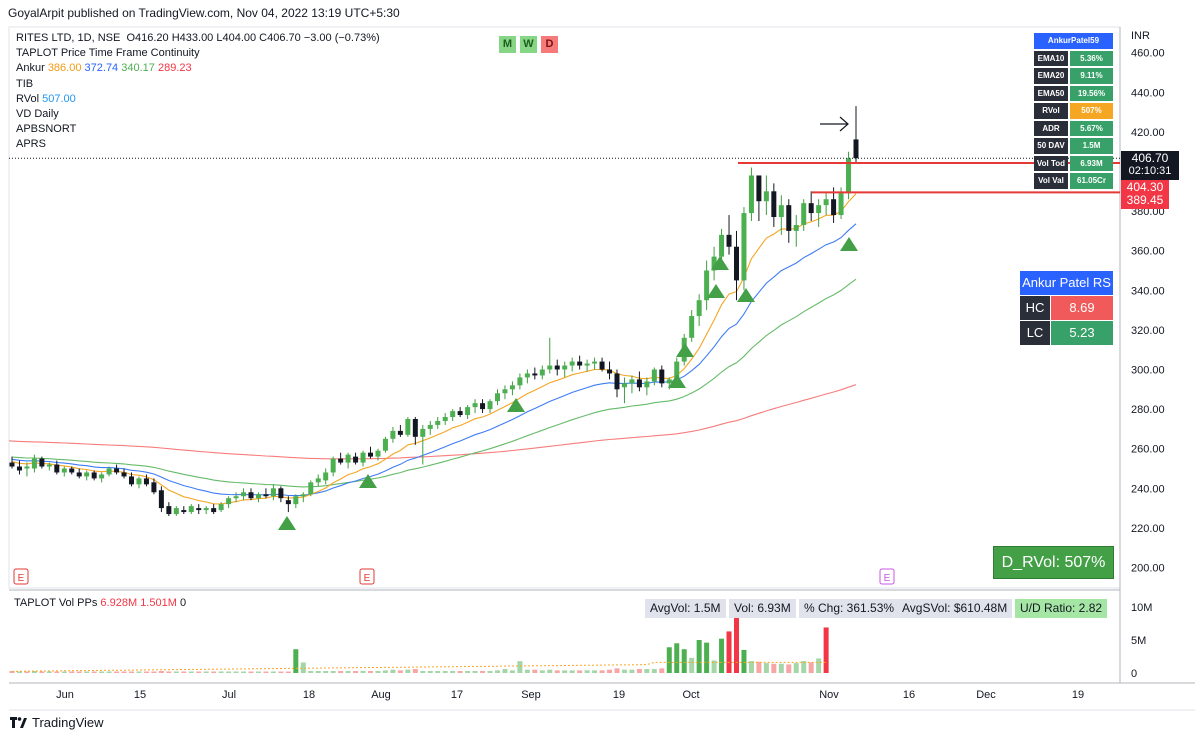 The height and width of the screenshot is (738, 1200). I want to click on tf-month-badge: M, so click(507, 44).